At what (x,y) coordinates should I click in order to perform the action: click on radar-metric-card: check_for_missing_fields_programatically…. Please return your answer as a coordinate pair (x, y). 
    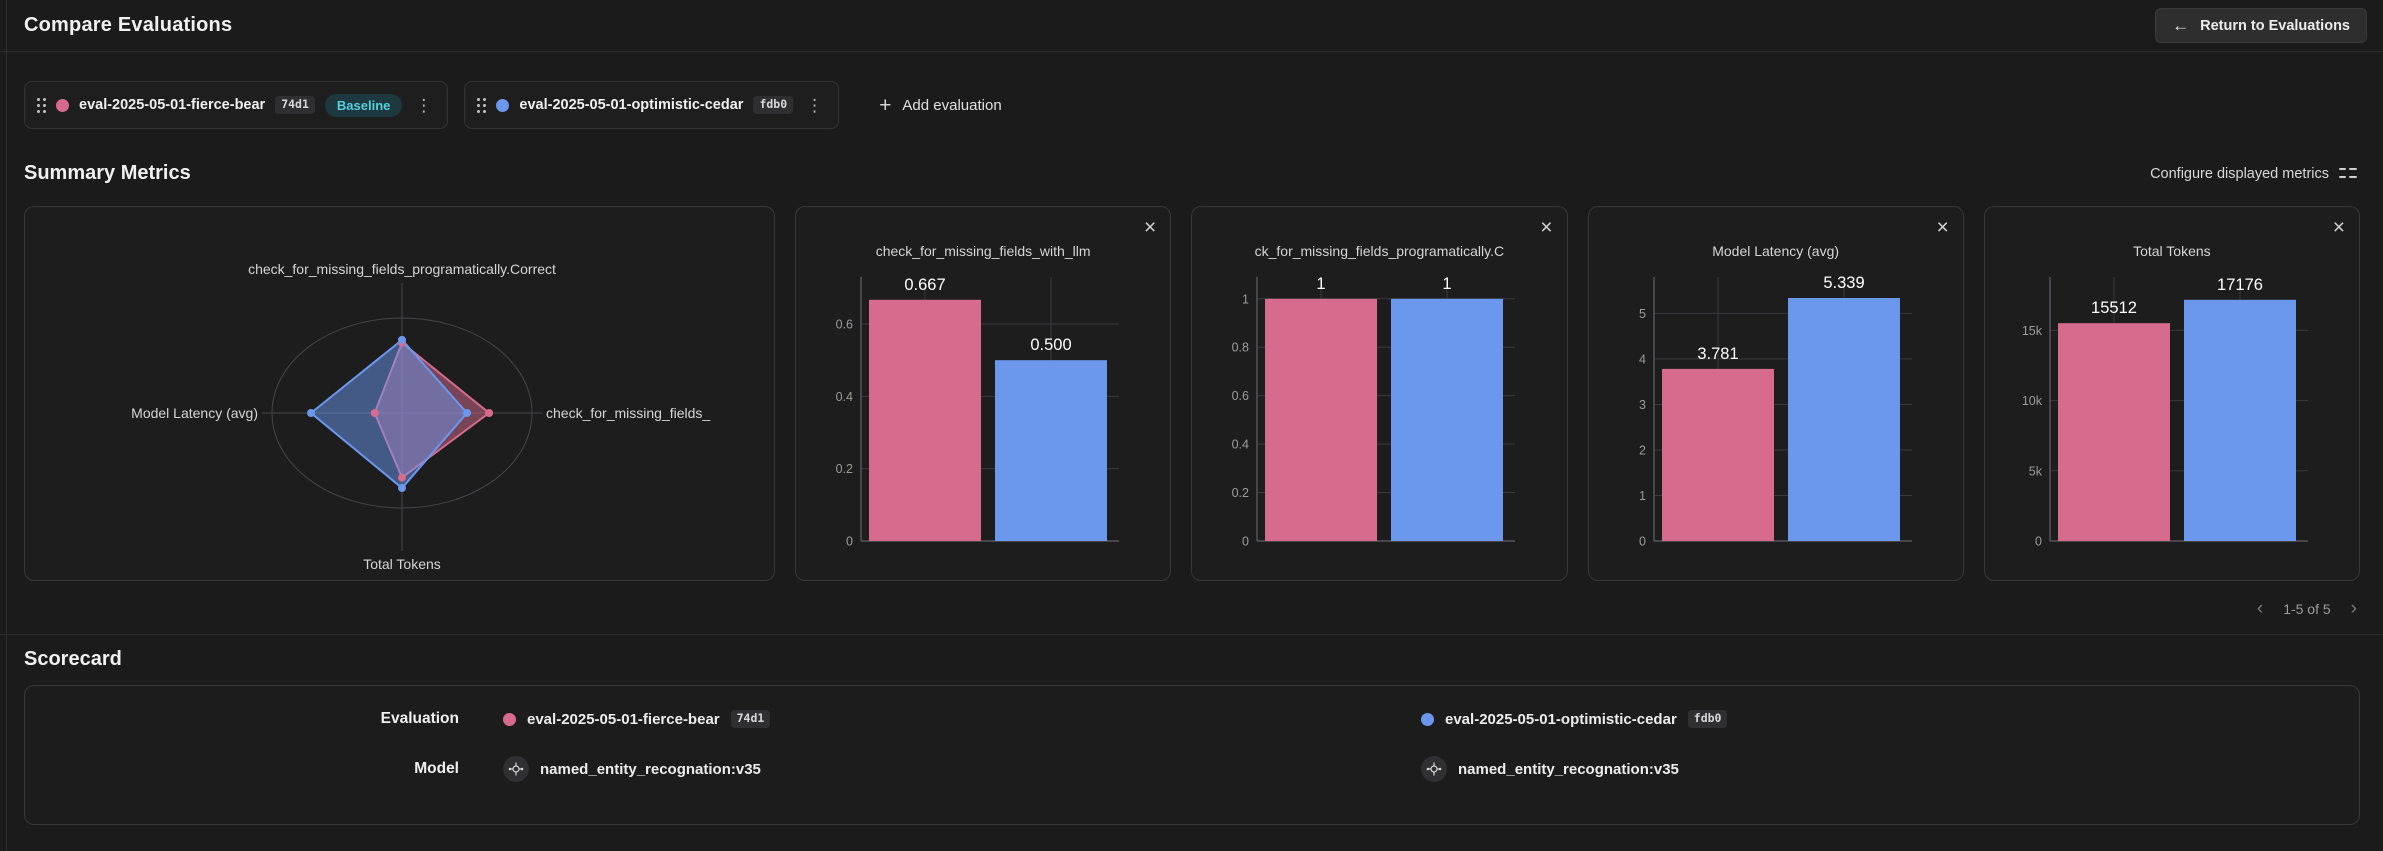
    Looking at the image, I should click on (399, 393).